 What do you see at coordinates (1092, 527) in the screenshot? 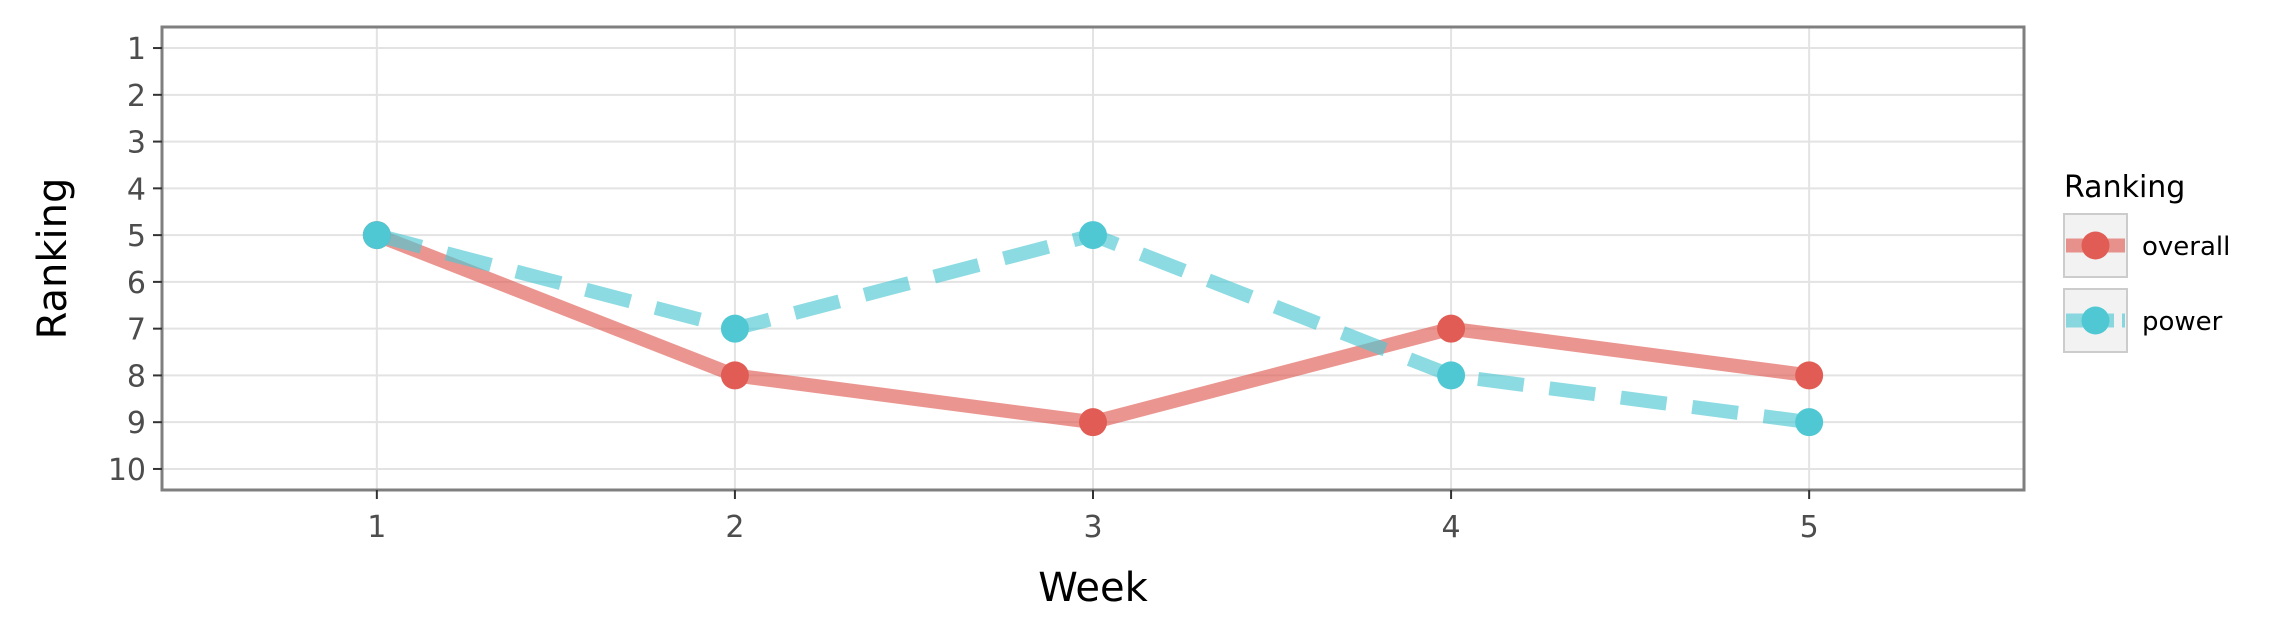
I see `x-tick-label: 3` at bounding box center [1092, 527].